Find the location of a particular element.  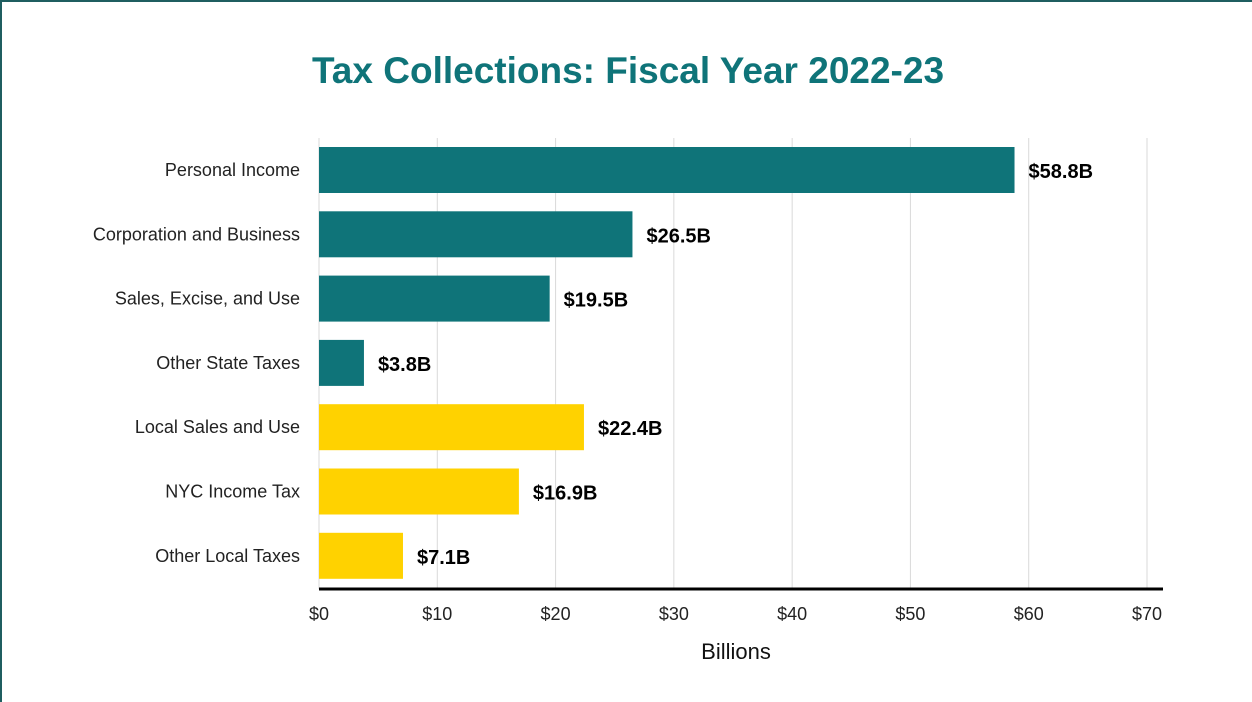

x-tick-label-4: $40 is located at coordinates (792, 614).